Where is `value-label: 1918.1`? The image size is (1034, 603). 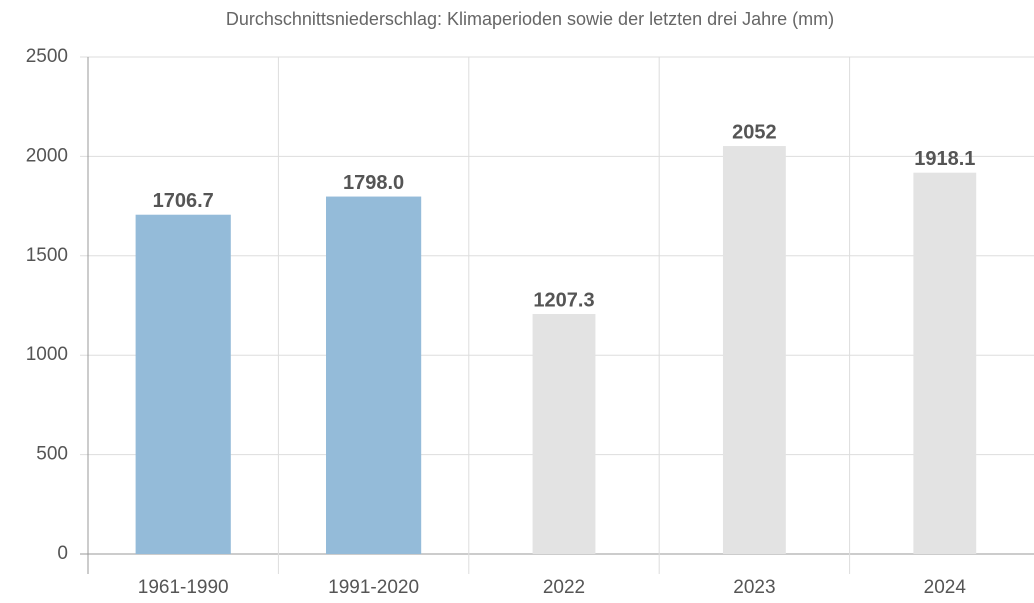 value-label: 1918.1 is located at coordinates (944, 159).